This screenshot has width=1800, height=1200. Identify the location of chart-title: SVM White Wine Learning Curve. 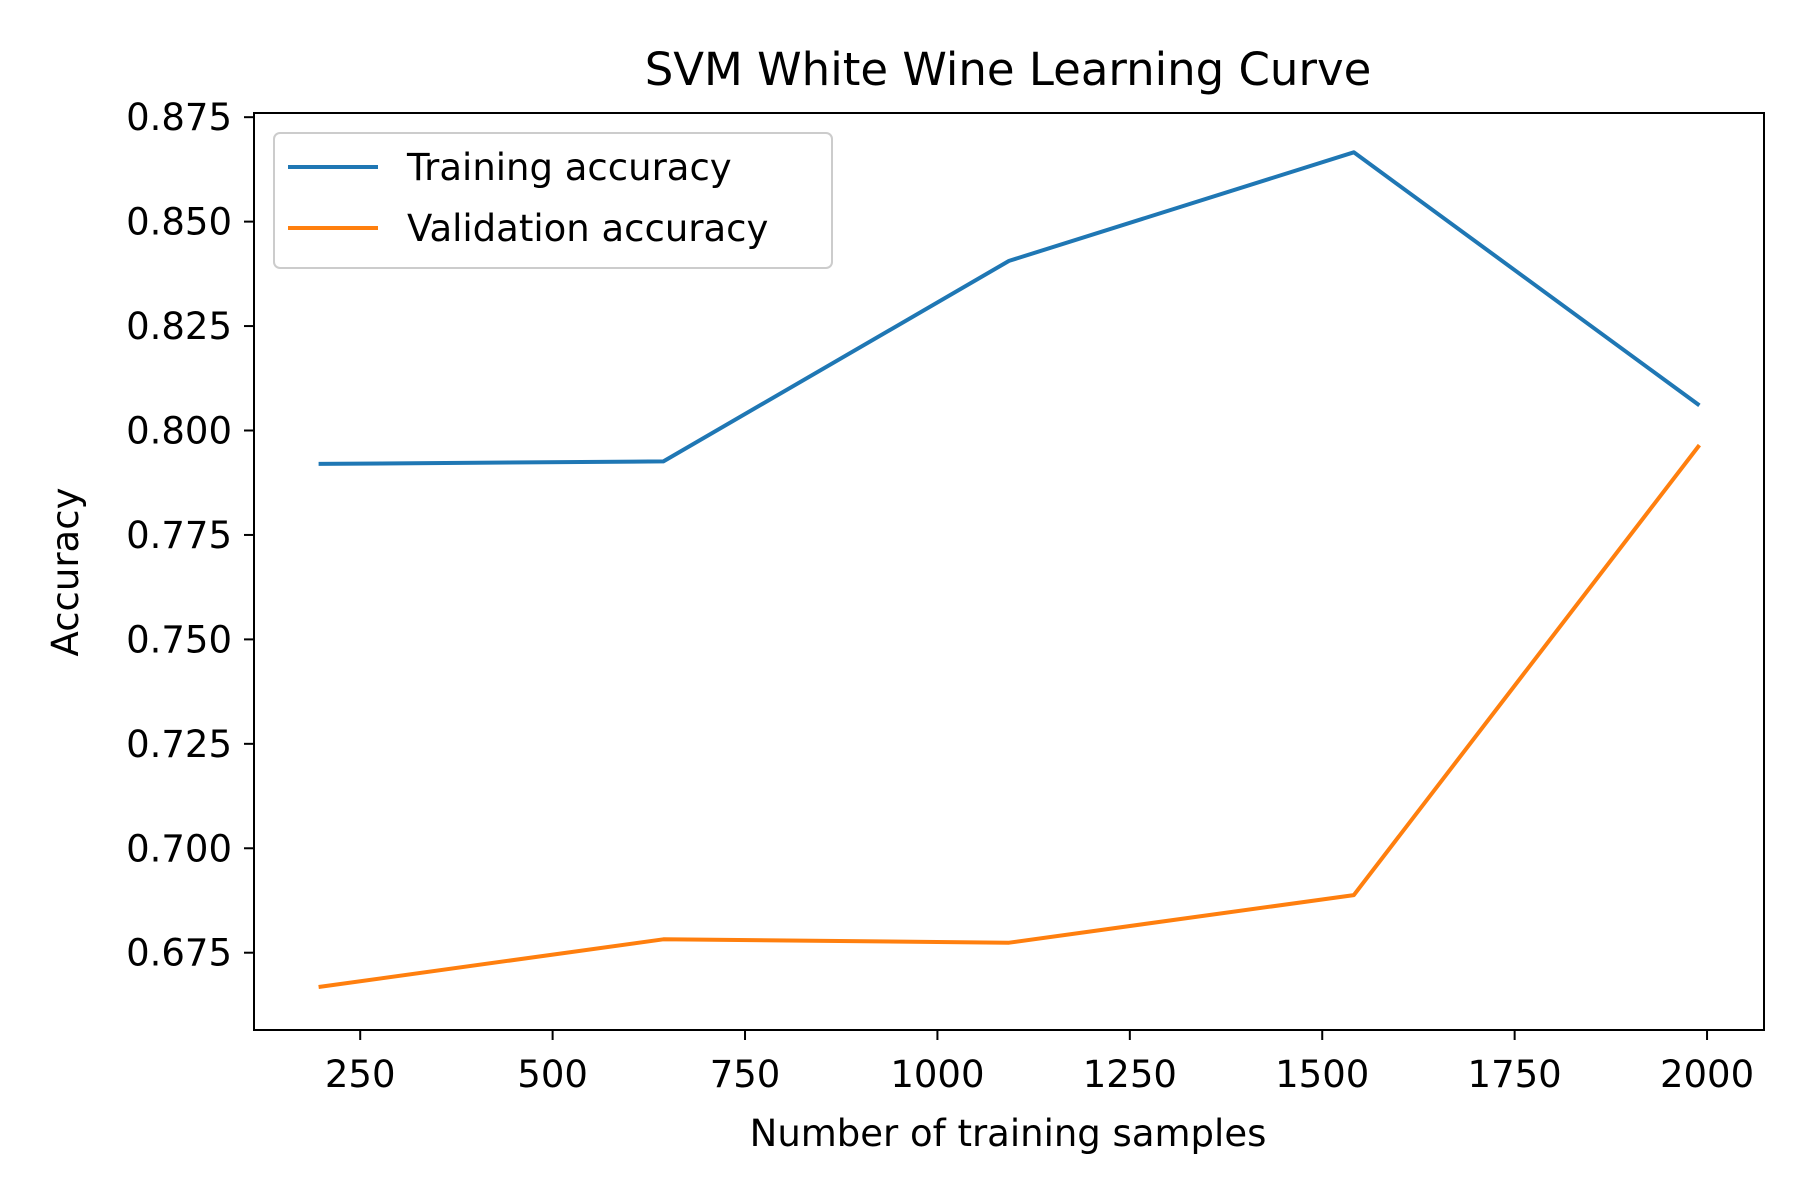
(1008, 69).